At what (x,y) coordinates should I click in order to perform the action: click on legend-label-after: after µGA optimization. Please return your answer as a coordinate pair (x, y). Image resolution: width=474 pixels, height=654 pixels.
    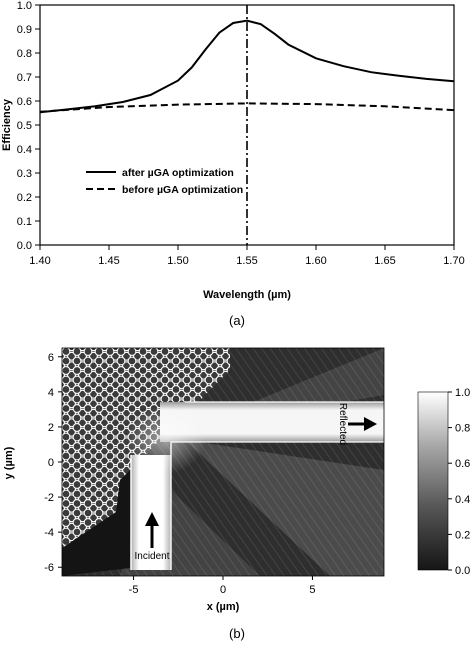
    Looking at the image, I should click on (178, 173).